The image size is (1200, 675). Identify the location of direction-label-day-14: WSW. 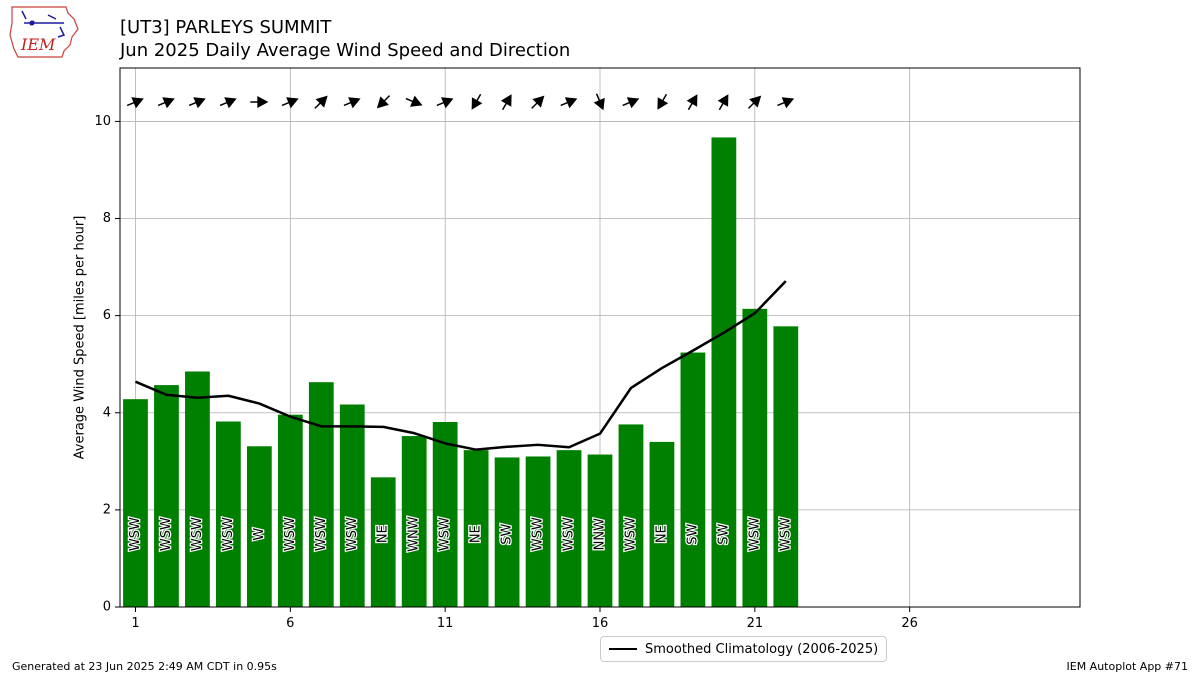
(538, 534).